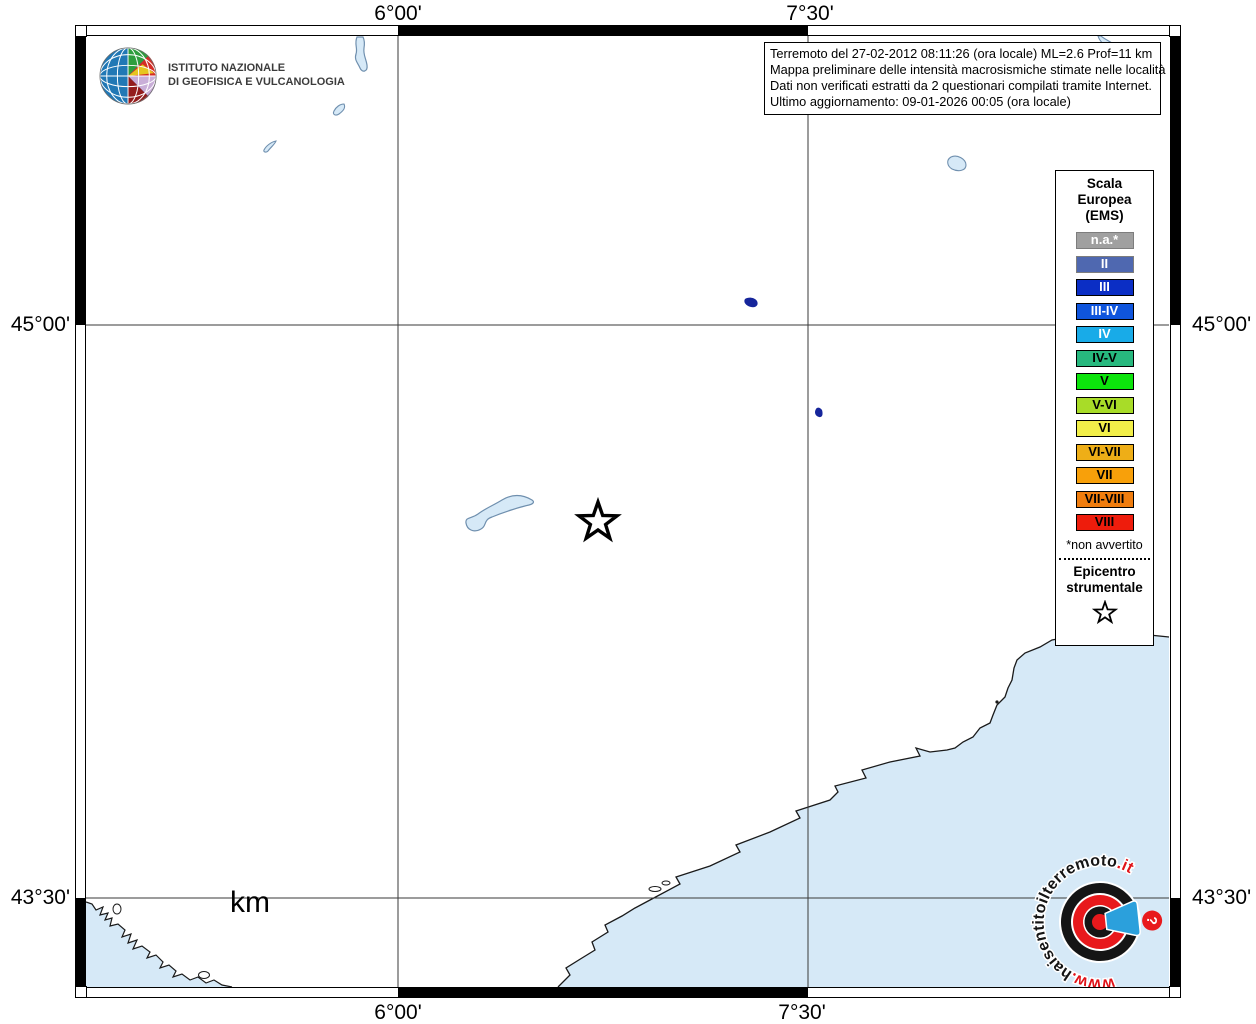 This screenshot has width=1256, height=1024. What do you see at coordinates (1104, 287) in the screenshot?
I see `legend-chip-III: III` at bounding box center [1104, 287].